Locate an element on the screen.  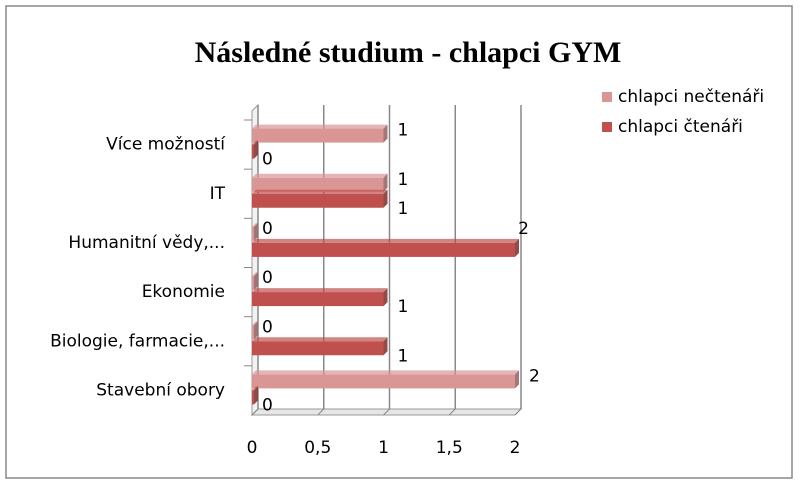
y-tick-label: IT is located at coordinates (218, 194).